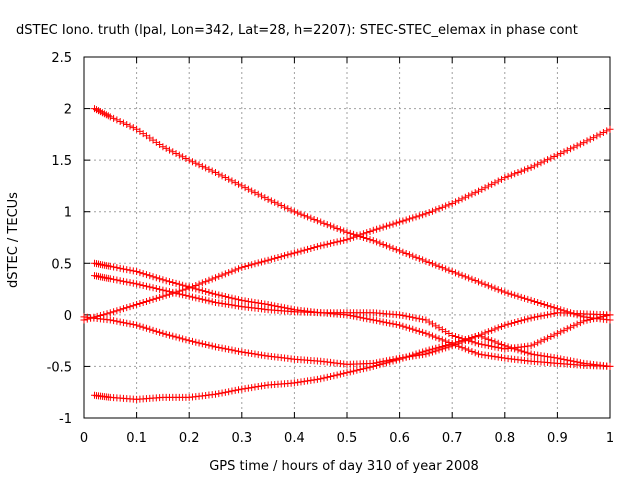 This screenshot has height=480, width=640. Describe the element at coordinates (136, 438) in the screenshot. I see `x-tick-label: 0.1` at that location.